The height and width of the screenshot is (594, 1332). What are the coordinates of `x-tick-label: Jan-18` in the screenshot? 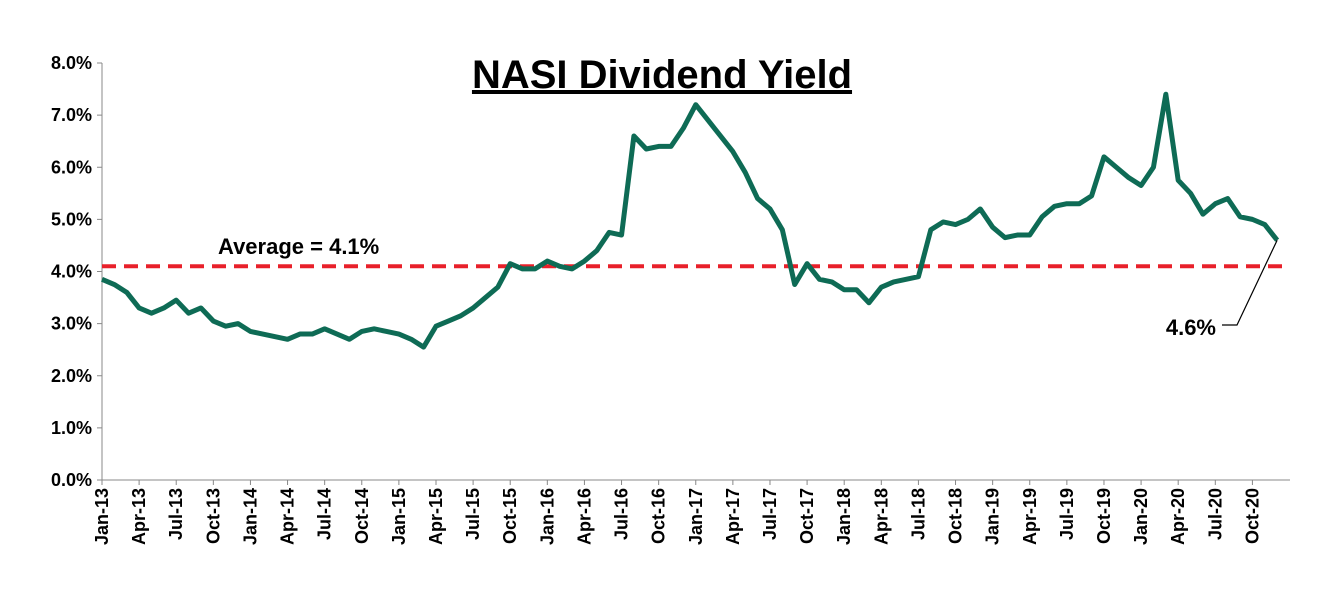 It's located at (844, 516).